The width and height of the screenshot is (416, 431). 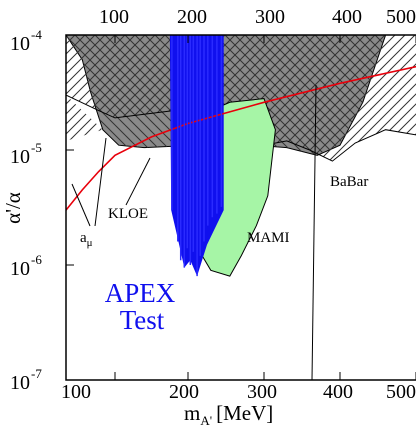 I want to click on x-tick-label-top: 300, so click(x=270, y=17).